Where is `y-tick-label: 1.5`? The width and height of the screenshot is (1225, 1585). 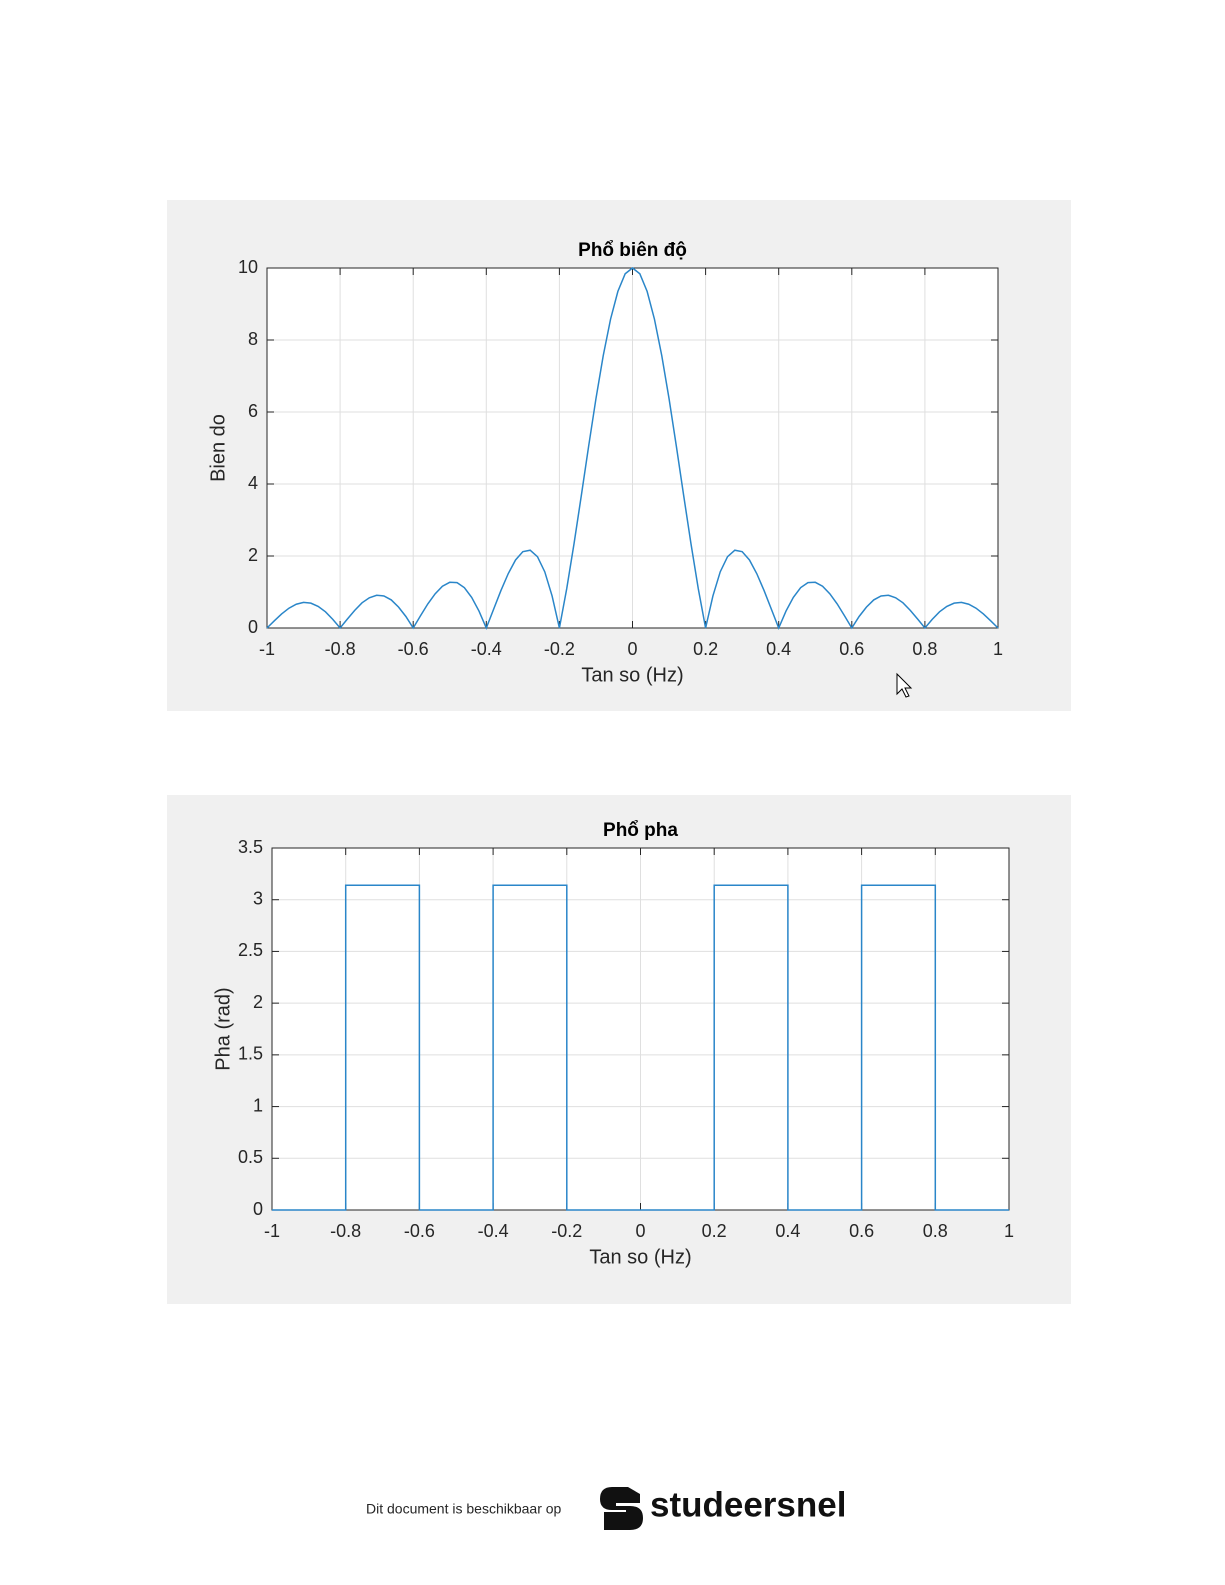
y-tick-label: 1.5 is located at coordinates (250, 1054).